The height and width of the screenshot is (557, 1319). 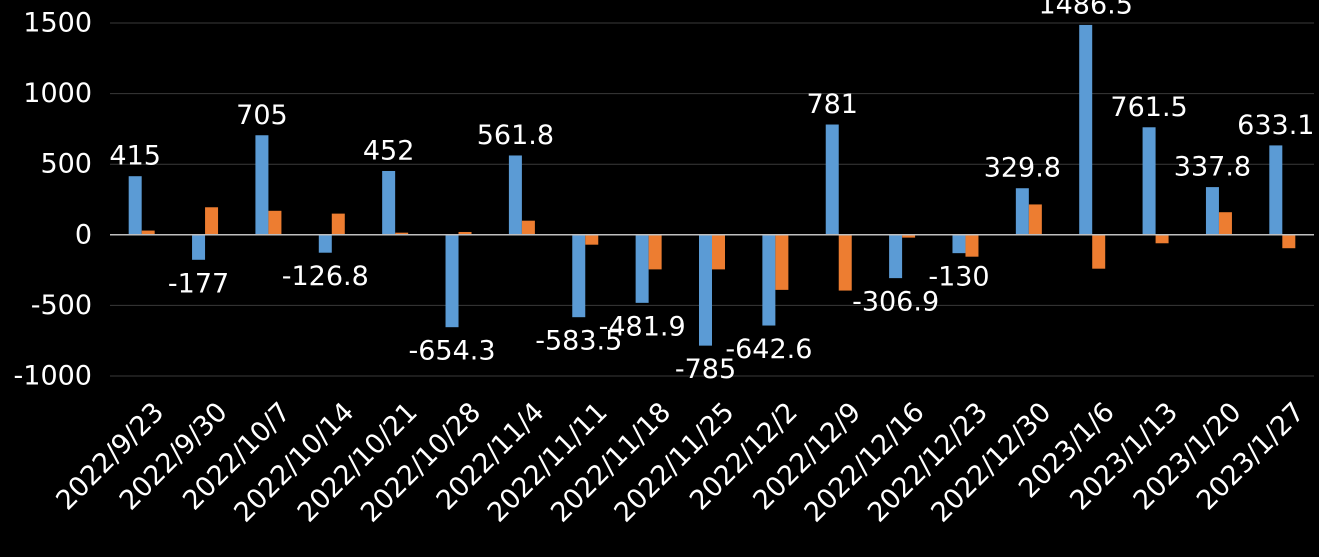 What do you see at coordinates (1085, 10) in the screenshot?
I see `data-label: 1486.5` at bounding box center [1085, 10].